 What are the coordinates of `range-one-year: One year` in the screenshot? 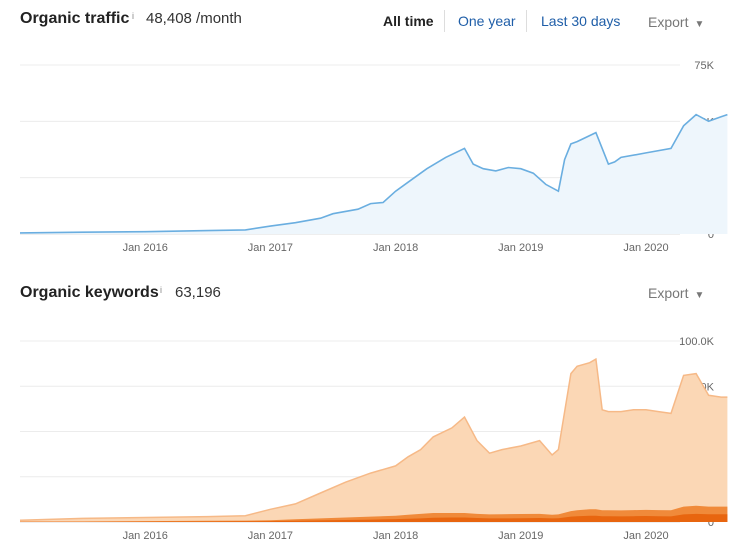 It's located at (487, 21).